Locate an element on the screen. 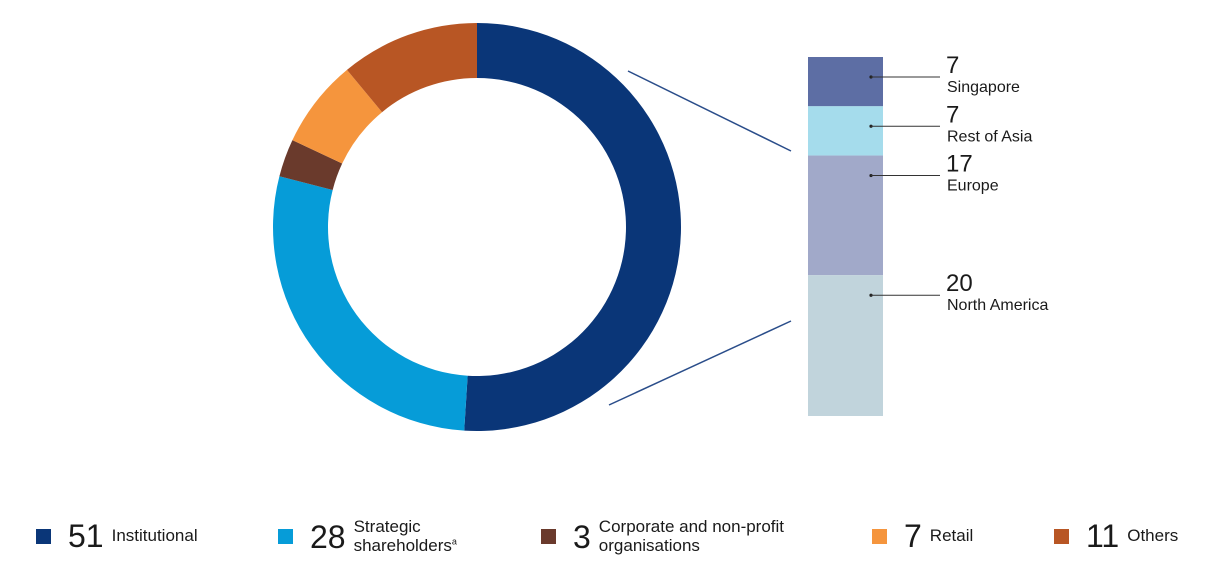 This screenshot has width=1216, height=579. connector-line-top is located at coordinates (709, 111).